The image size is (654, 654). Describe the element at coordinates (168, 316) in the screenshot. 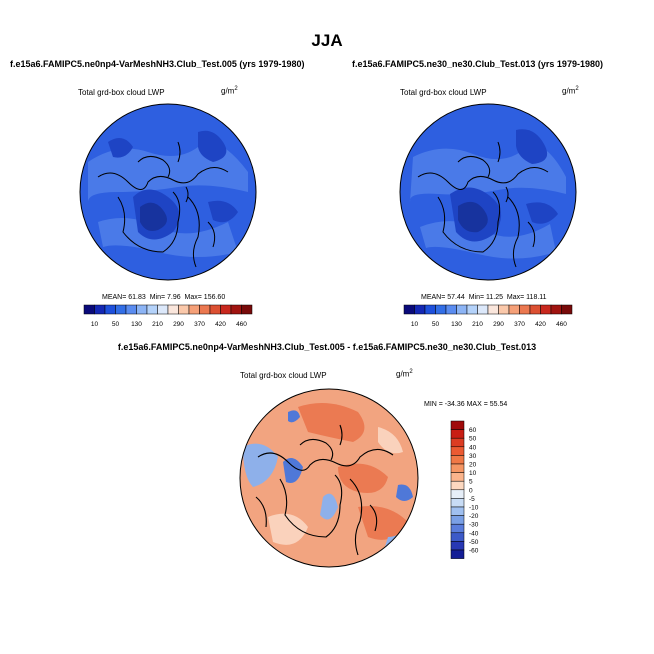

I see `panel1-colorbar: 10 50 130 210 290 370 420 460` at that location.